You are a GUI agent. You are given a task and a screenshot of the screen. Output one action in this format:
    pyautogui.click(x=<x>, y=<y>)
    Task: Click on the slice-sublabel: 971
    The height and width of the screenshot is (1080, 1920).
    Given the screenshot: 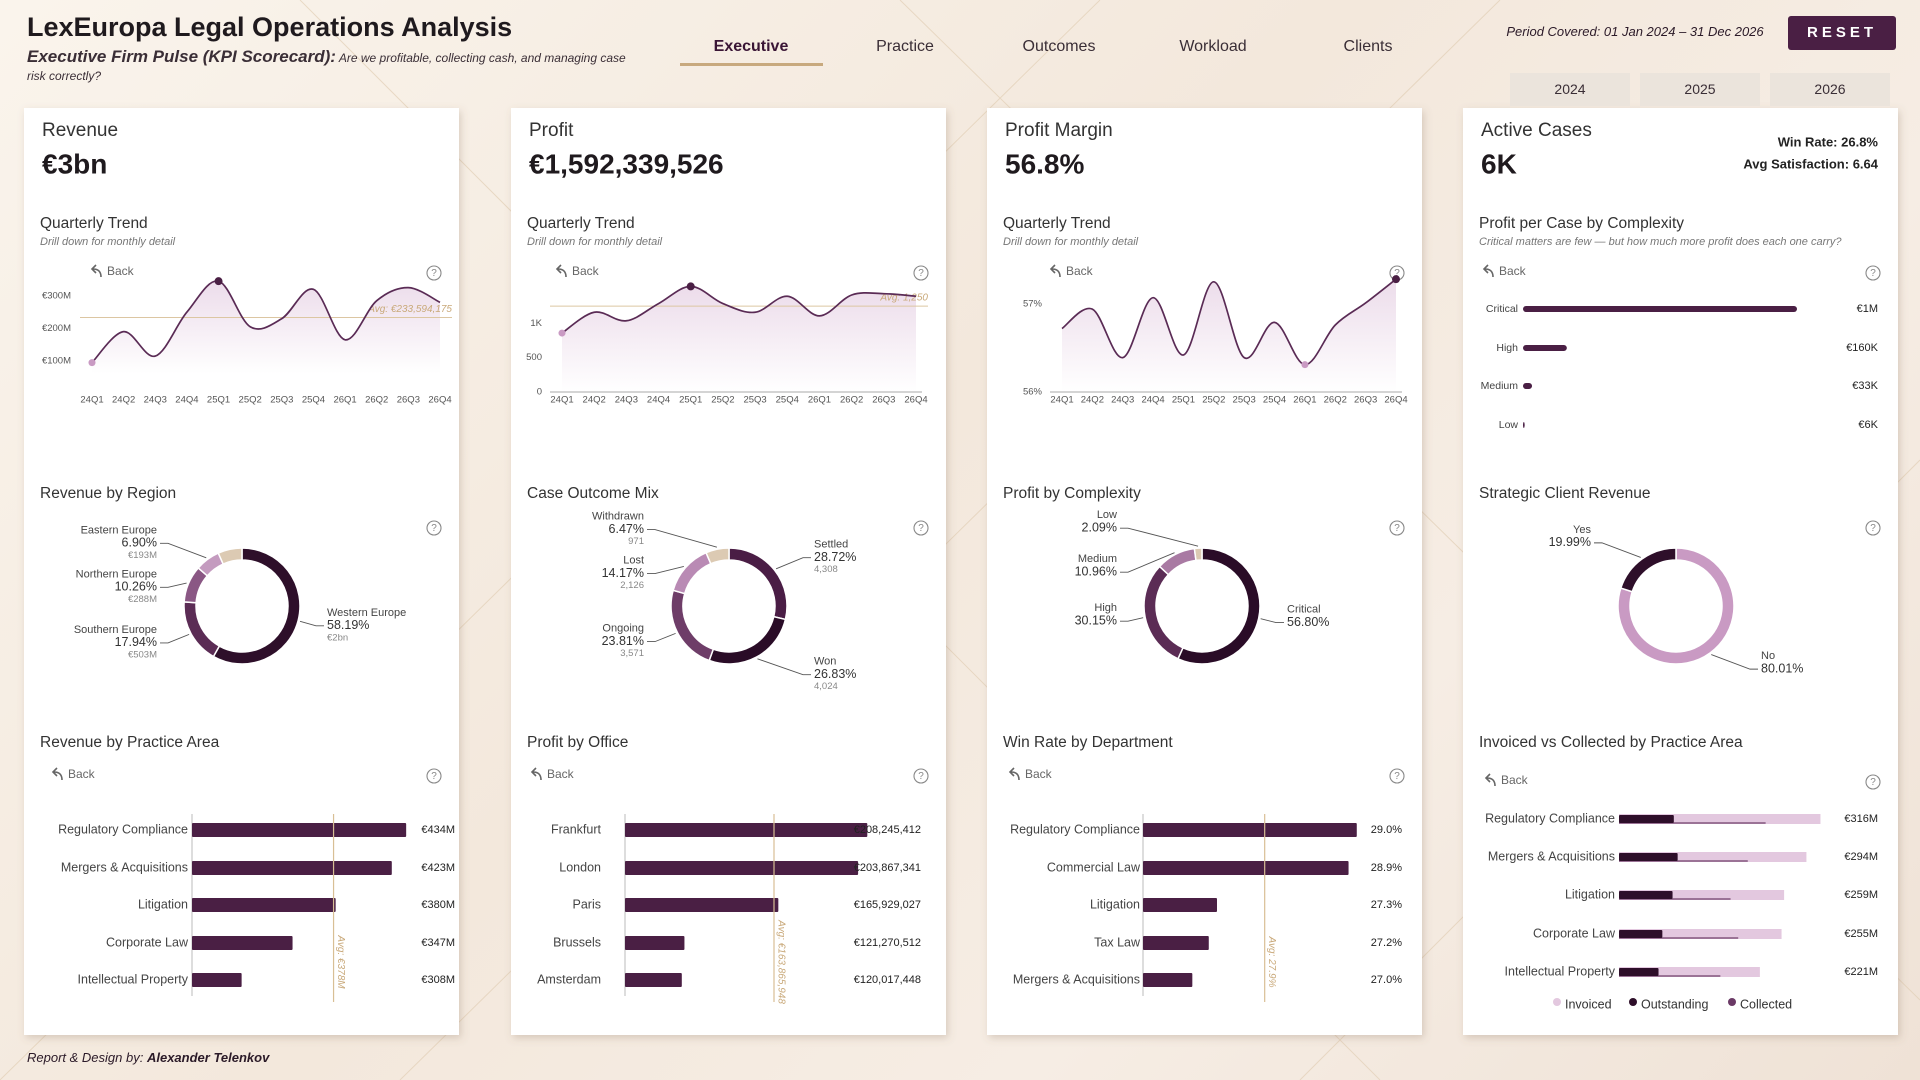 What is the action you would take?
    pyautogui.click(x=636, y=541)
    